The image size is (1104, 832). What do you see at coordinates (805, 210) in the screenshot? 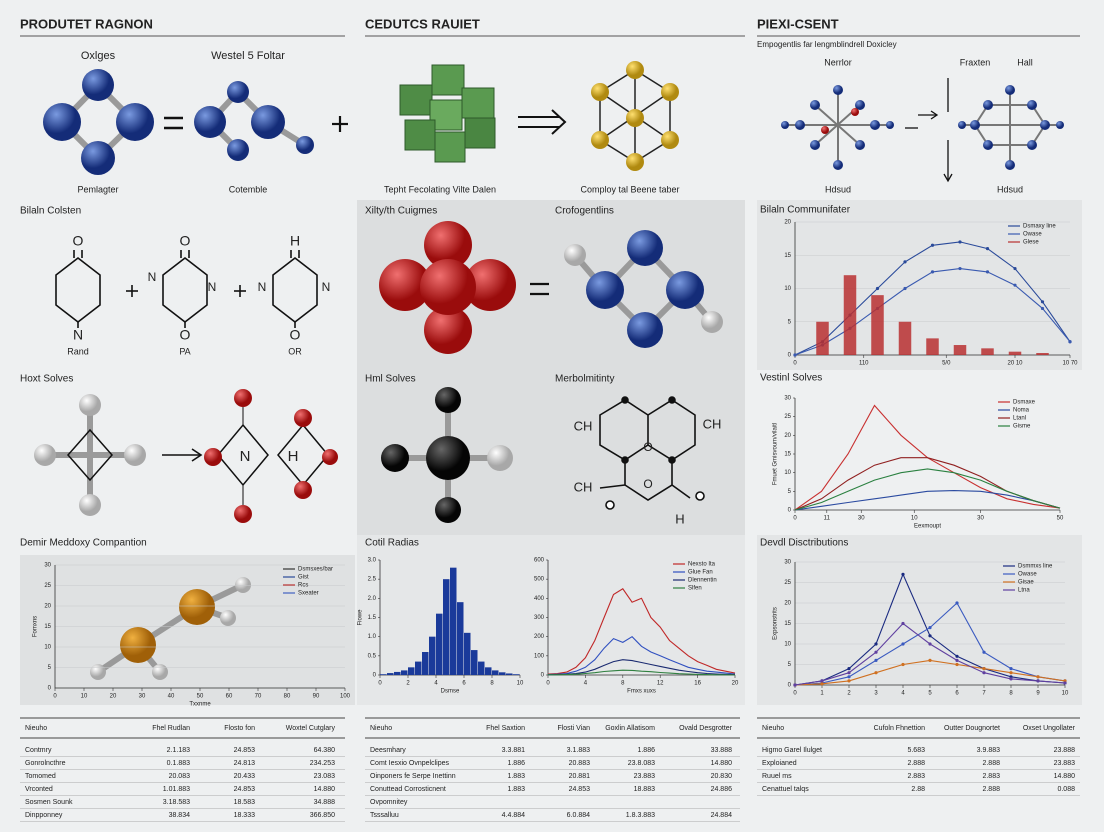
I see `chart-title: Bilaln Communifater` at bounding box center [805, 210].